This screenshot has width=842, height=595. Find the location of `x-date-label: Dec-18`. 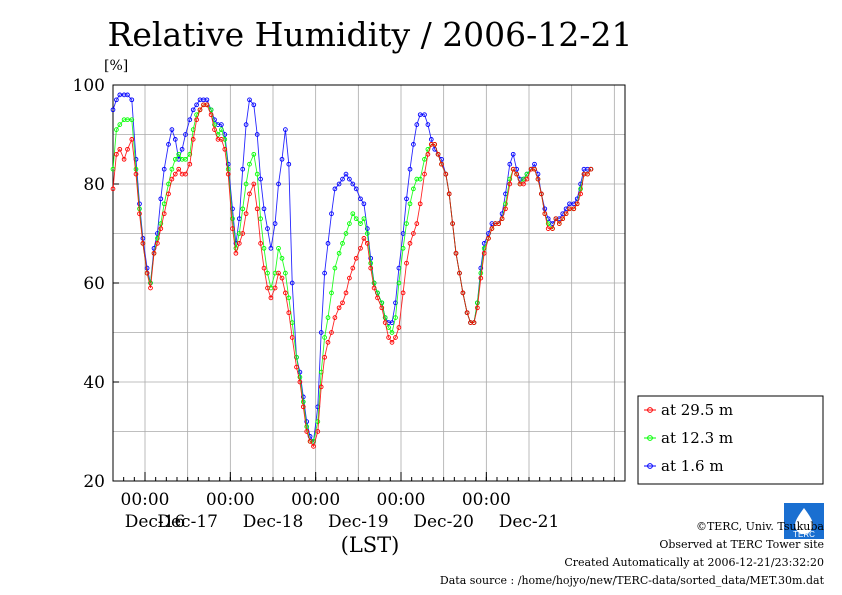

x-date-label: Dec-18 is located at coordinates (273, 522).